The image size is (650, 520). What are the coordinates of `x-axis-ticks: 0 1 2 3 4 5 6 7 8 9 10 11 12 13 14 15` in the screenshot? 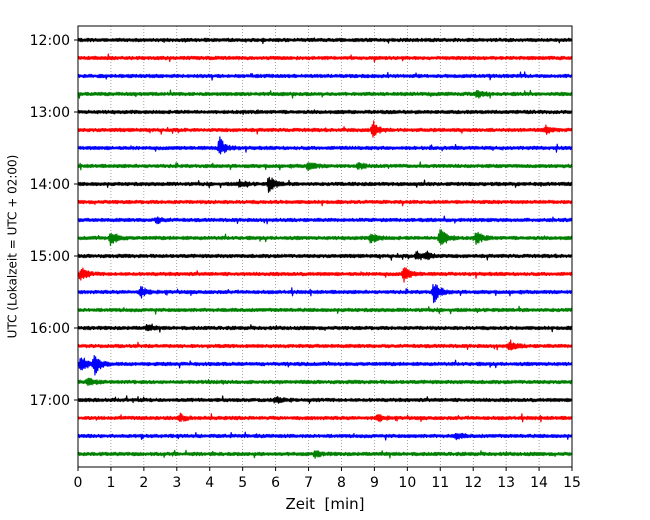 It's located at (327, 479).